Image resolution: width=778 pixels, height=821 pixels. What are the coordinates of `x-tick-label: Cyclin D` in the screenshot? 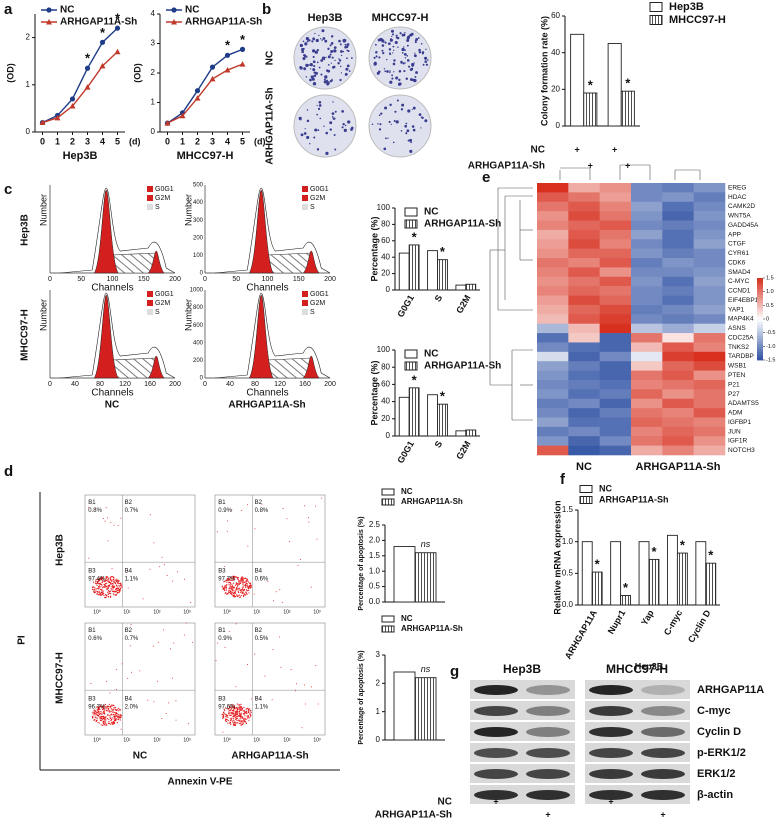 It's located at (699, 626).